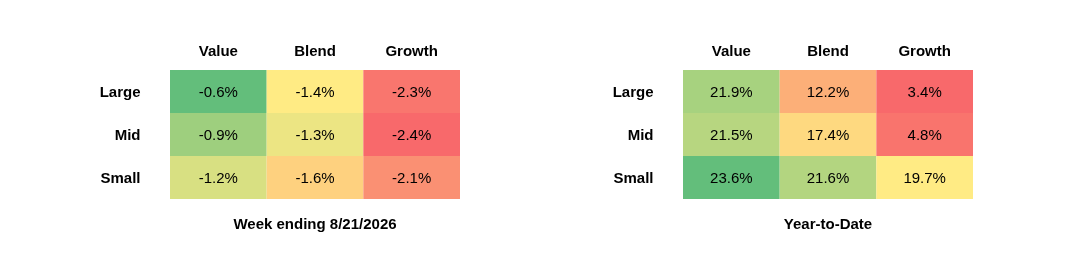 The height and width of the screenshot is (270, 1090). Describe the element at coordinates (412, 177) in the screenshot. I see `data-label: -2.1%` at that location.